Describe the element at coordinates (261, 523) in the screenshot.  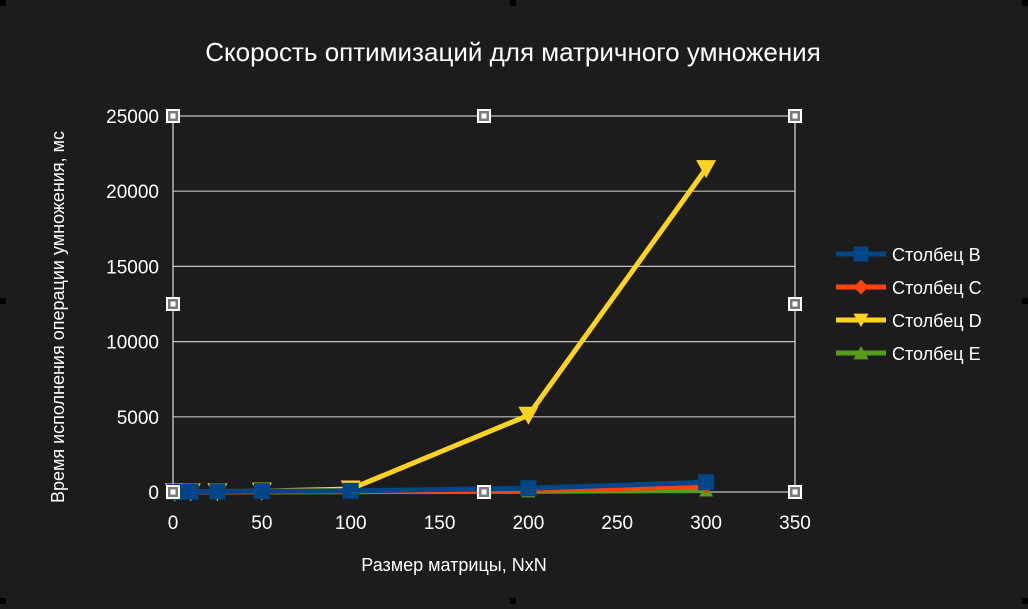
I see `x-tick-label: 50` at that location.